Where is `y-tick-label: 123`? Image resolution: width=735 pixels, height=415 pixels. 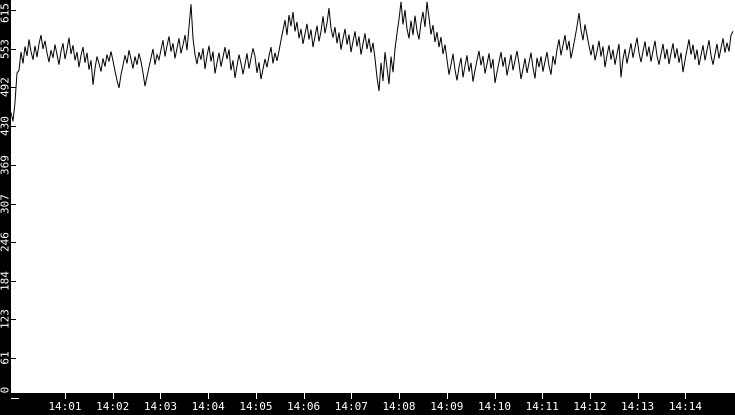
y-tick-label: 123 is located at coordinates (6, 319).